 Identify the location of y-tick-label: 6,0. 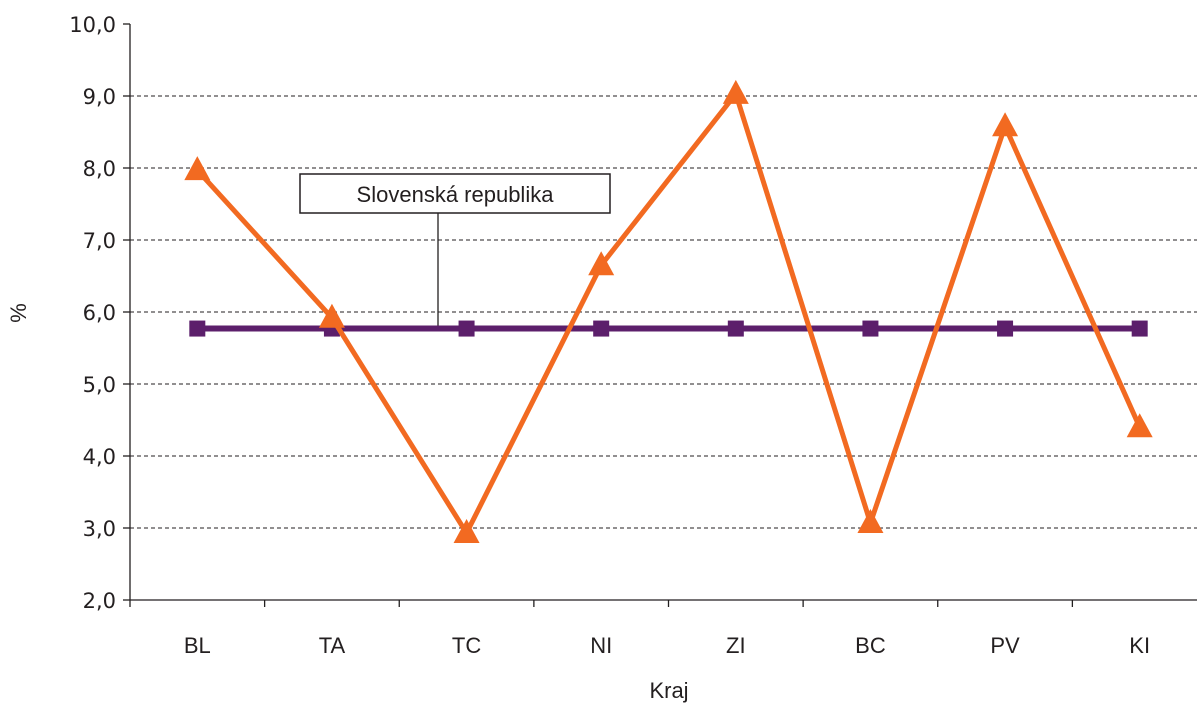
(99, 313).